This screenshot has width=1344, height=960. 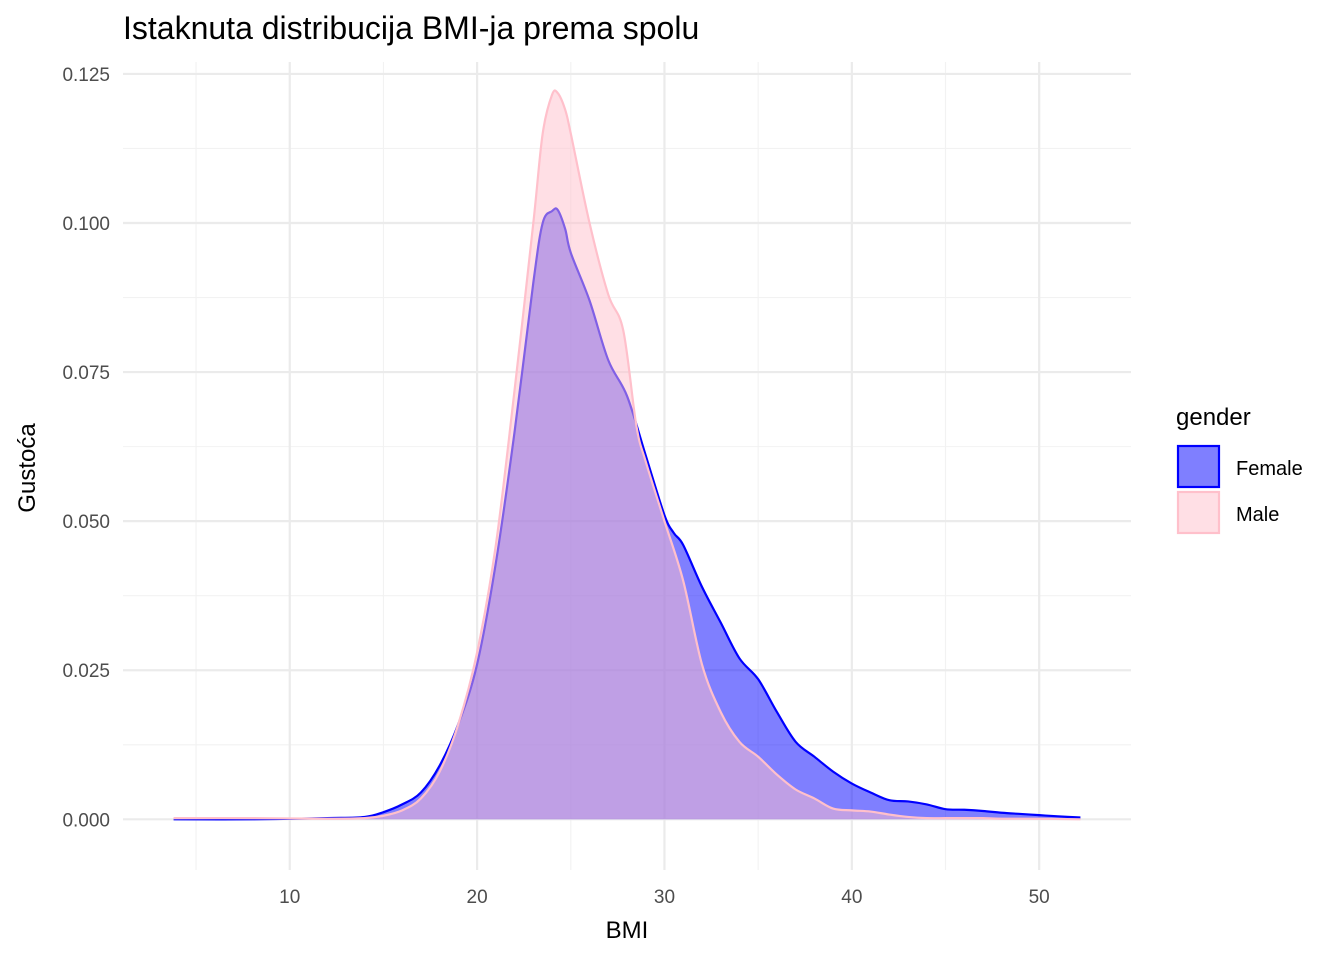 I want to click on legend: gender Female Male, so click(x=1239, y=469).